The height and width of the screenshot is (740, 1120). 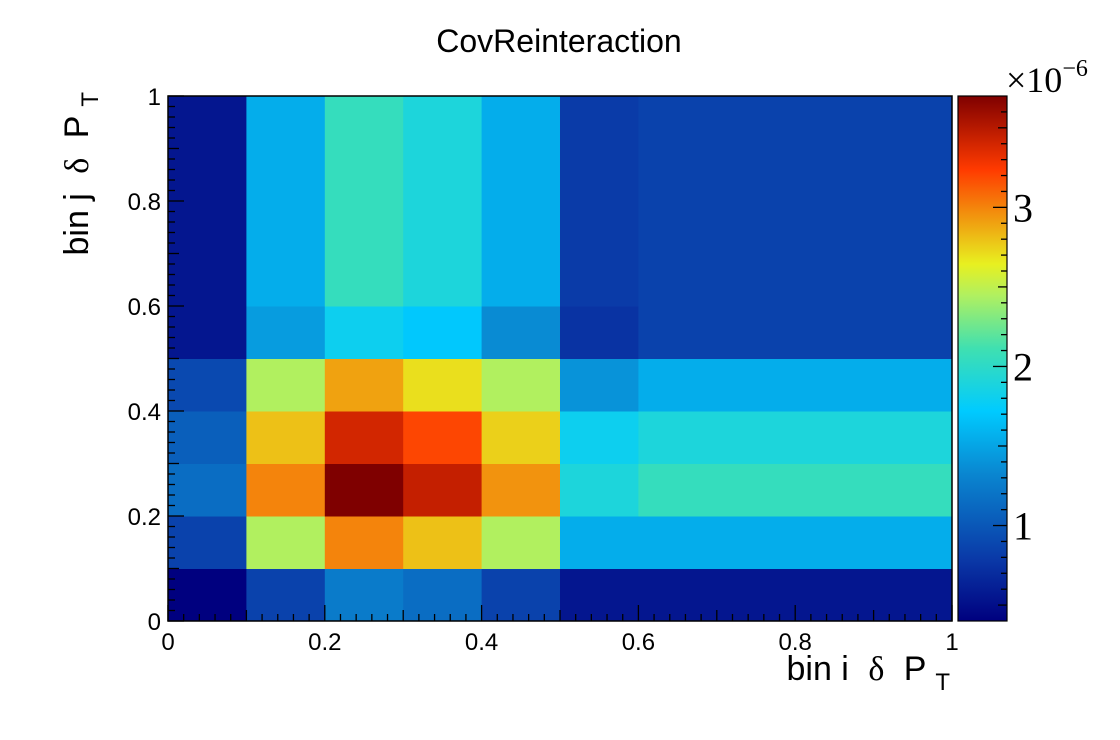 What do you see at coordinates (144, 517) in the screenshot?
I see `y-tick-label: 0.2` at bounding box center [144, 517].